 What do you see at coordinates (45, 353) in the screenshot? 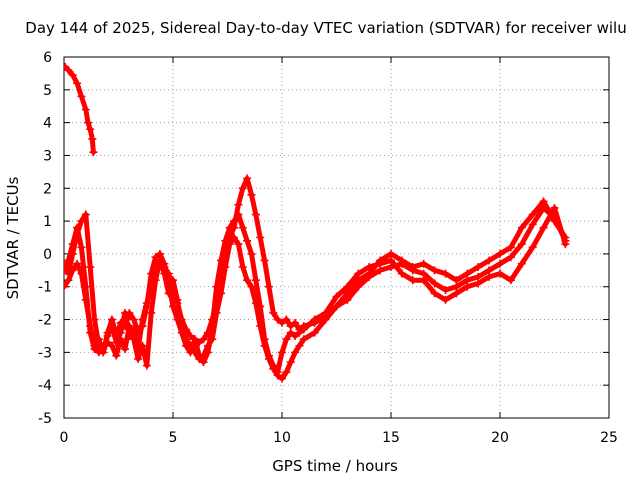
I see `y-tick-label: -3` at bounding box center [45, 353].